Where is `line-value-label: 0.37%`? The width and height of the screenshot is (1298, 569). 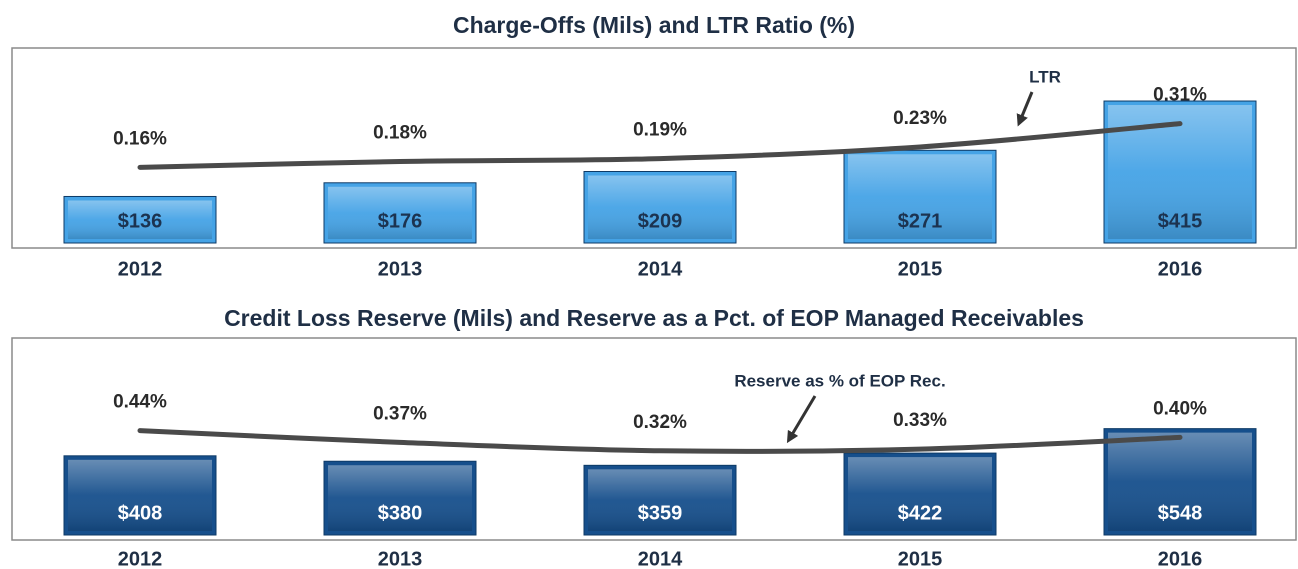 line-value-label: 0.37% is located at coordinates (400, 413).